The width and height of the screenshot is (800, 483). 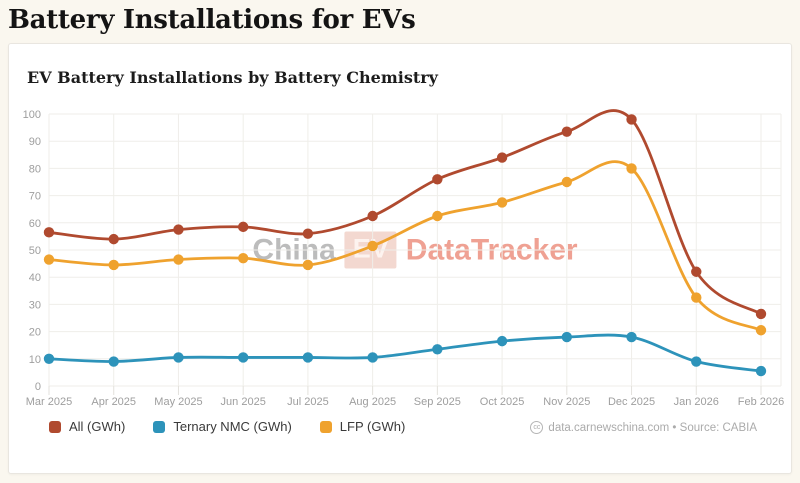 What do you see at coordinates (761, 402) in the screenshot?
I see `x-axis-tick-label: Feb 2026` at bounding box center [761, 402].